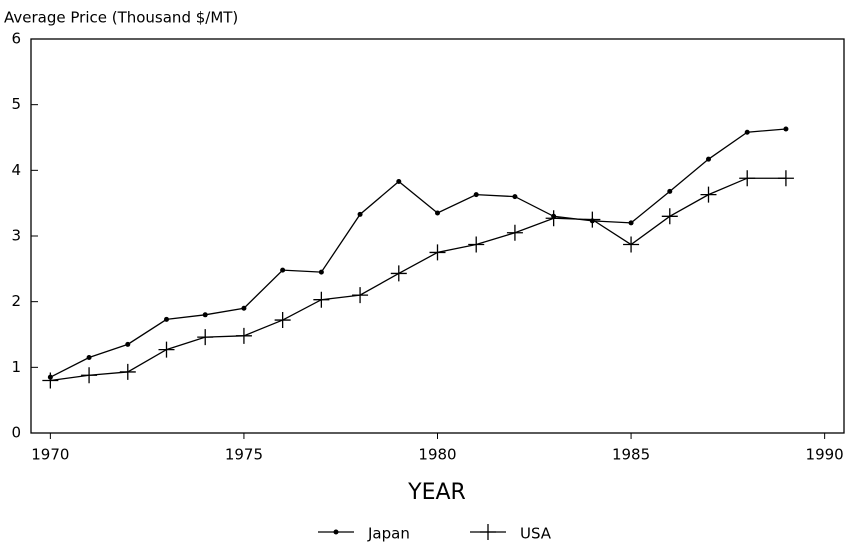 The image size is (853, 545). What do you see at coordinates (16, 301) in the screenshot?
I see `y-tick-label: 2` at bounding box center [16, 301].